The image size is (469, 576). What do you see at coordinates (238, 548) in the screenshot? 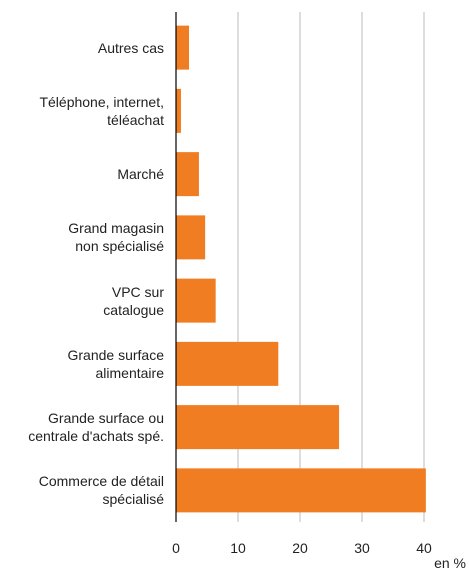
I see `x-tick-label: 10` at bounding box center [238, 548].